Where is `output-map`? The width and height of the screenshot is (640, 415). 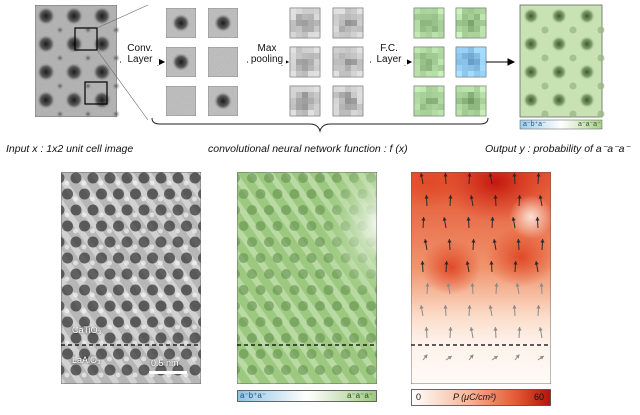
output-map is located at coordinates (562, 61).